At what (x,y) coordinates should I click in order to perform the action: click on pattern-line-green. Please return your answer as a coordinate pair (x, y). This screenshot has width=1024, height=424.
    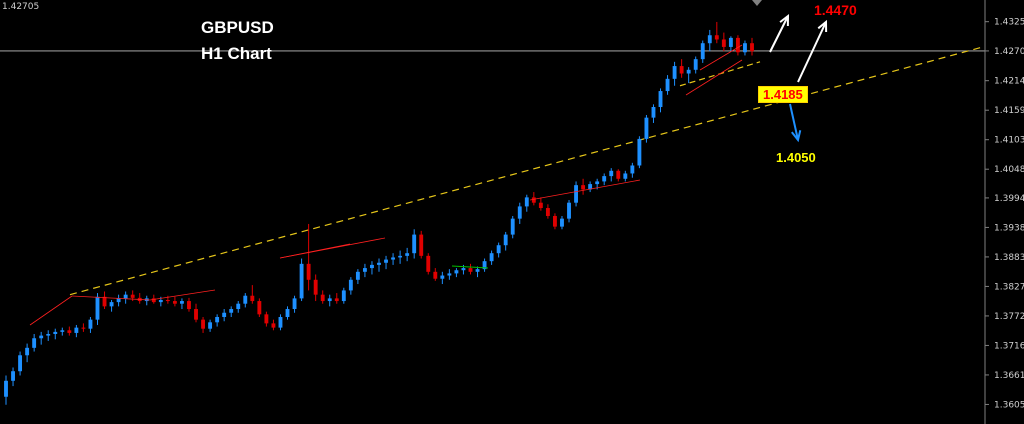
    Looking at the image, I should click on (470, 267).